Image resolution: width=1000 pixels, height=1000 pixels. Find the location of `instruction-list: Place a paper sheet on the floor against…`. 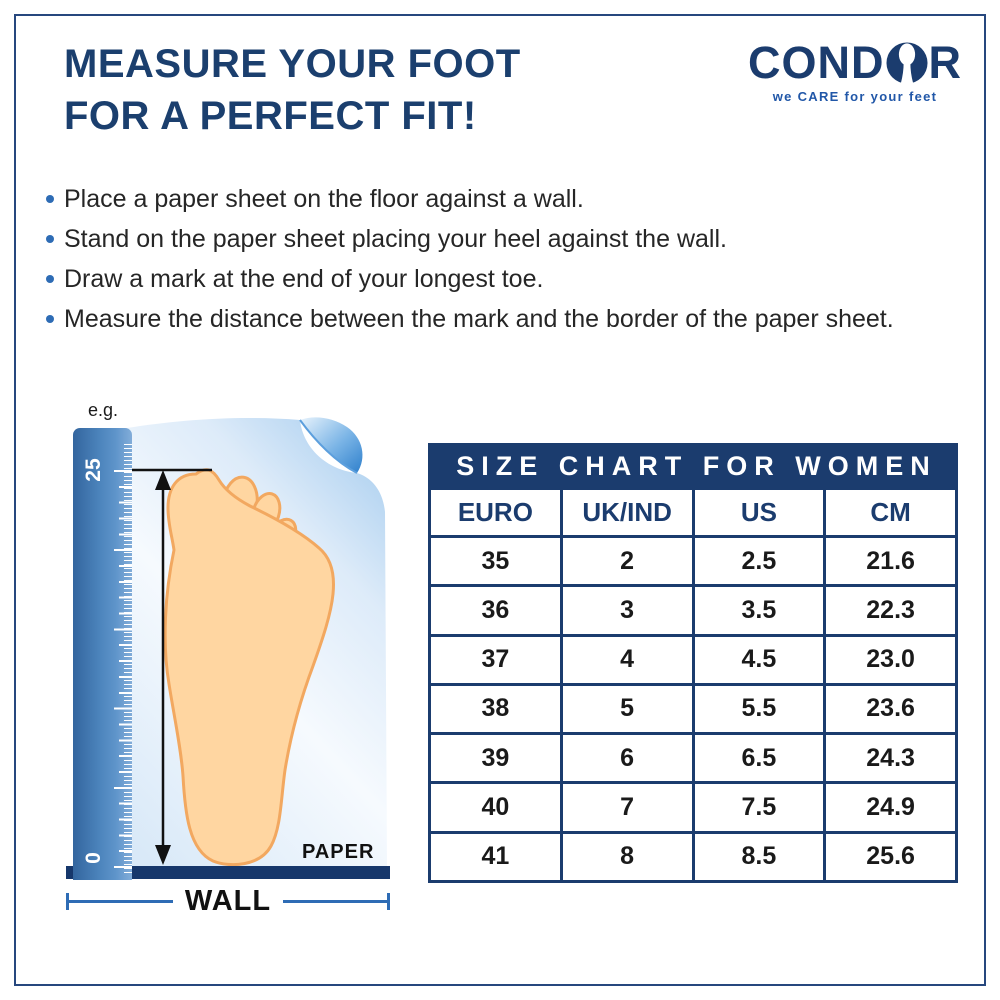

instruction-list: Place a paper sheet on the floor against… is located at coordinates (470, 259).